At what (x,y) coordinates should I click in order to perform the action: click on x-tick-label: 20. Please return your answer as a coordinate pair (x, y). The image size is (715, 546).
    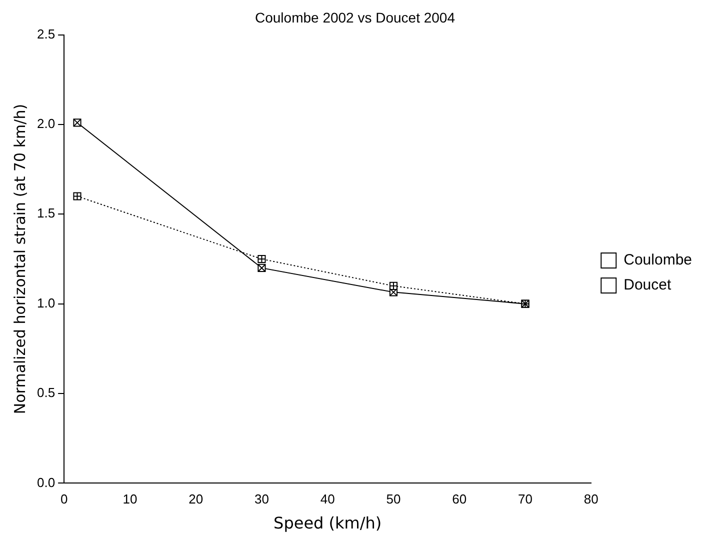
    Looking at the image, I should click on (196, 499).